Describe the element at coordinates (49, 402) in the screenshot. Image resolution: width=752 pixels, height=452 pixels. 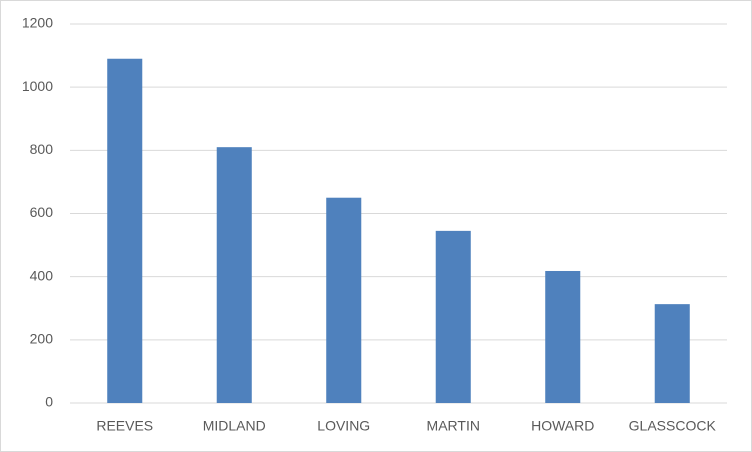
I see `y-tick-label: 0` at that location.